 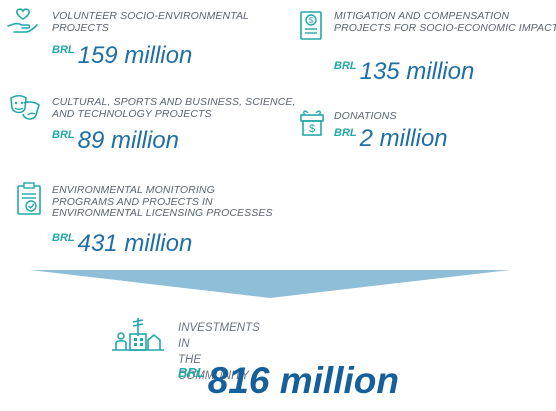 I want to click on category-line: THE COMMUNITY, so click(x=213, y=368).